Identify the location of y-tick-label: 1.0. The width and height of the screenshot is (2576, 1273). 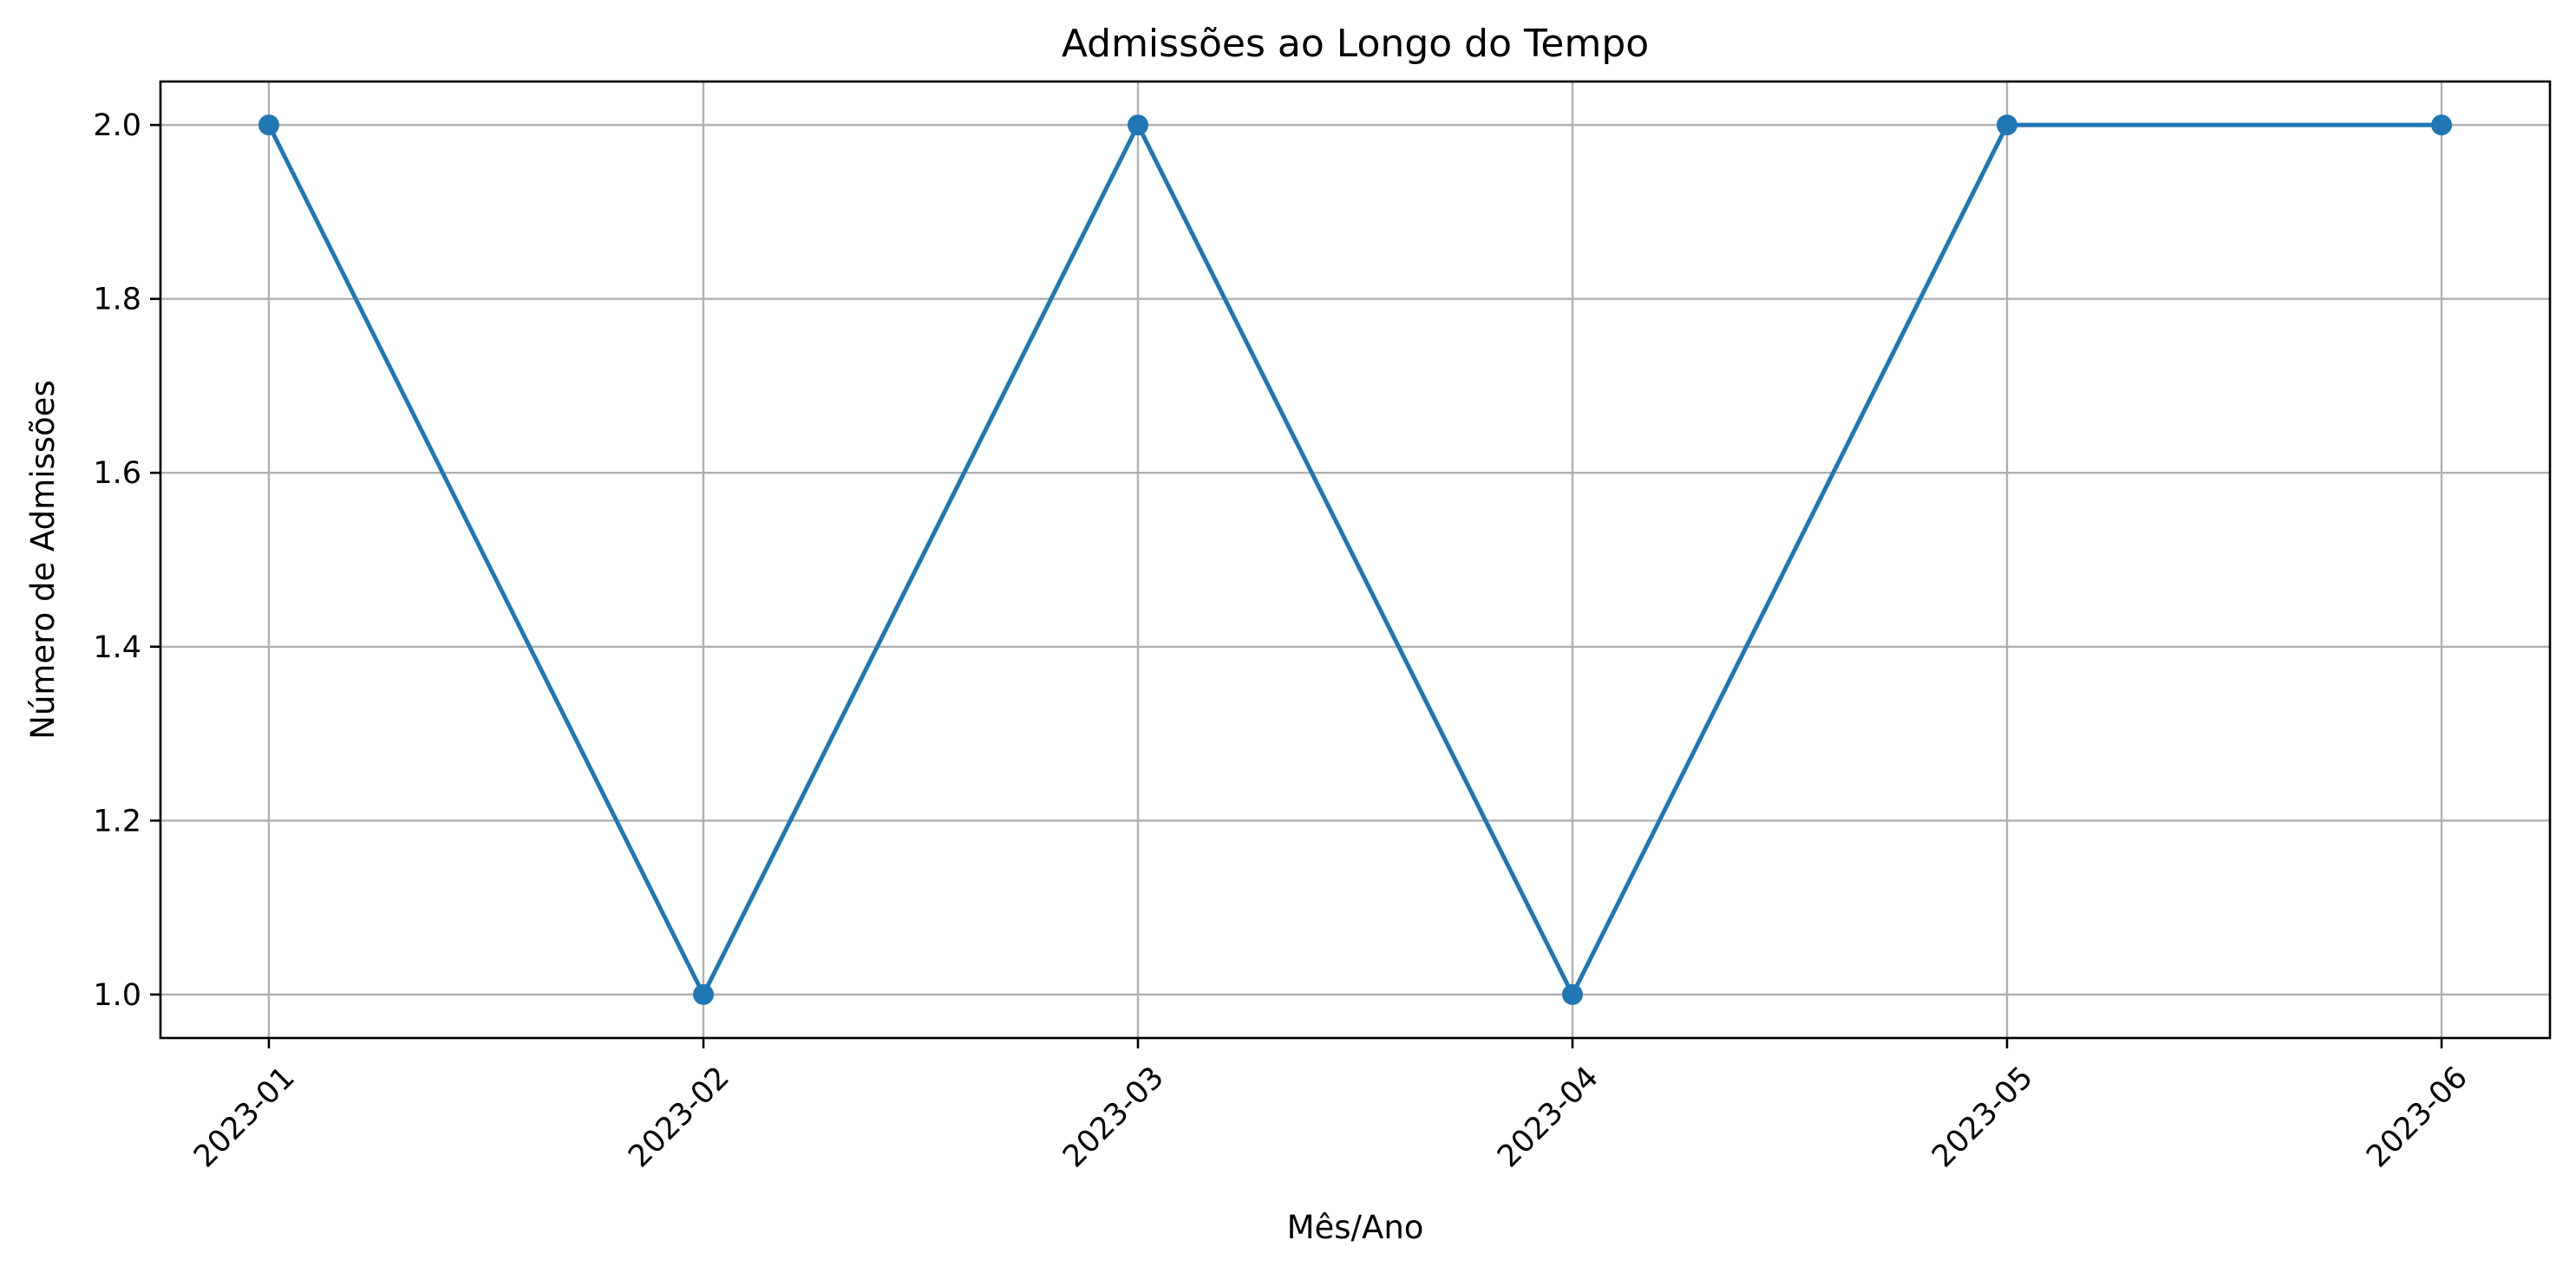
(117, 995).